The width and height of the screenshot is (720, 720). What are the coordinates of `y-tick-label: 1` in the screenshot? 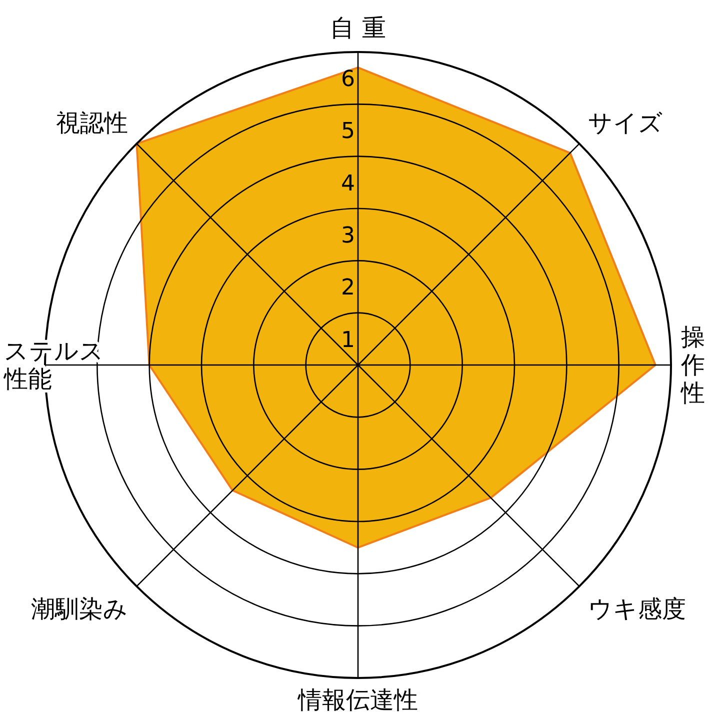 It's located at (348, 340).